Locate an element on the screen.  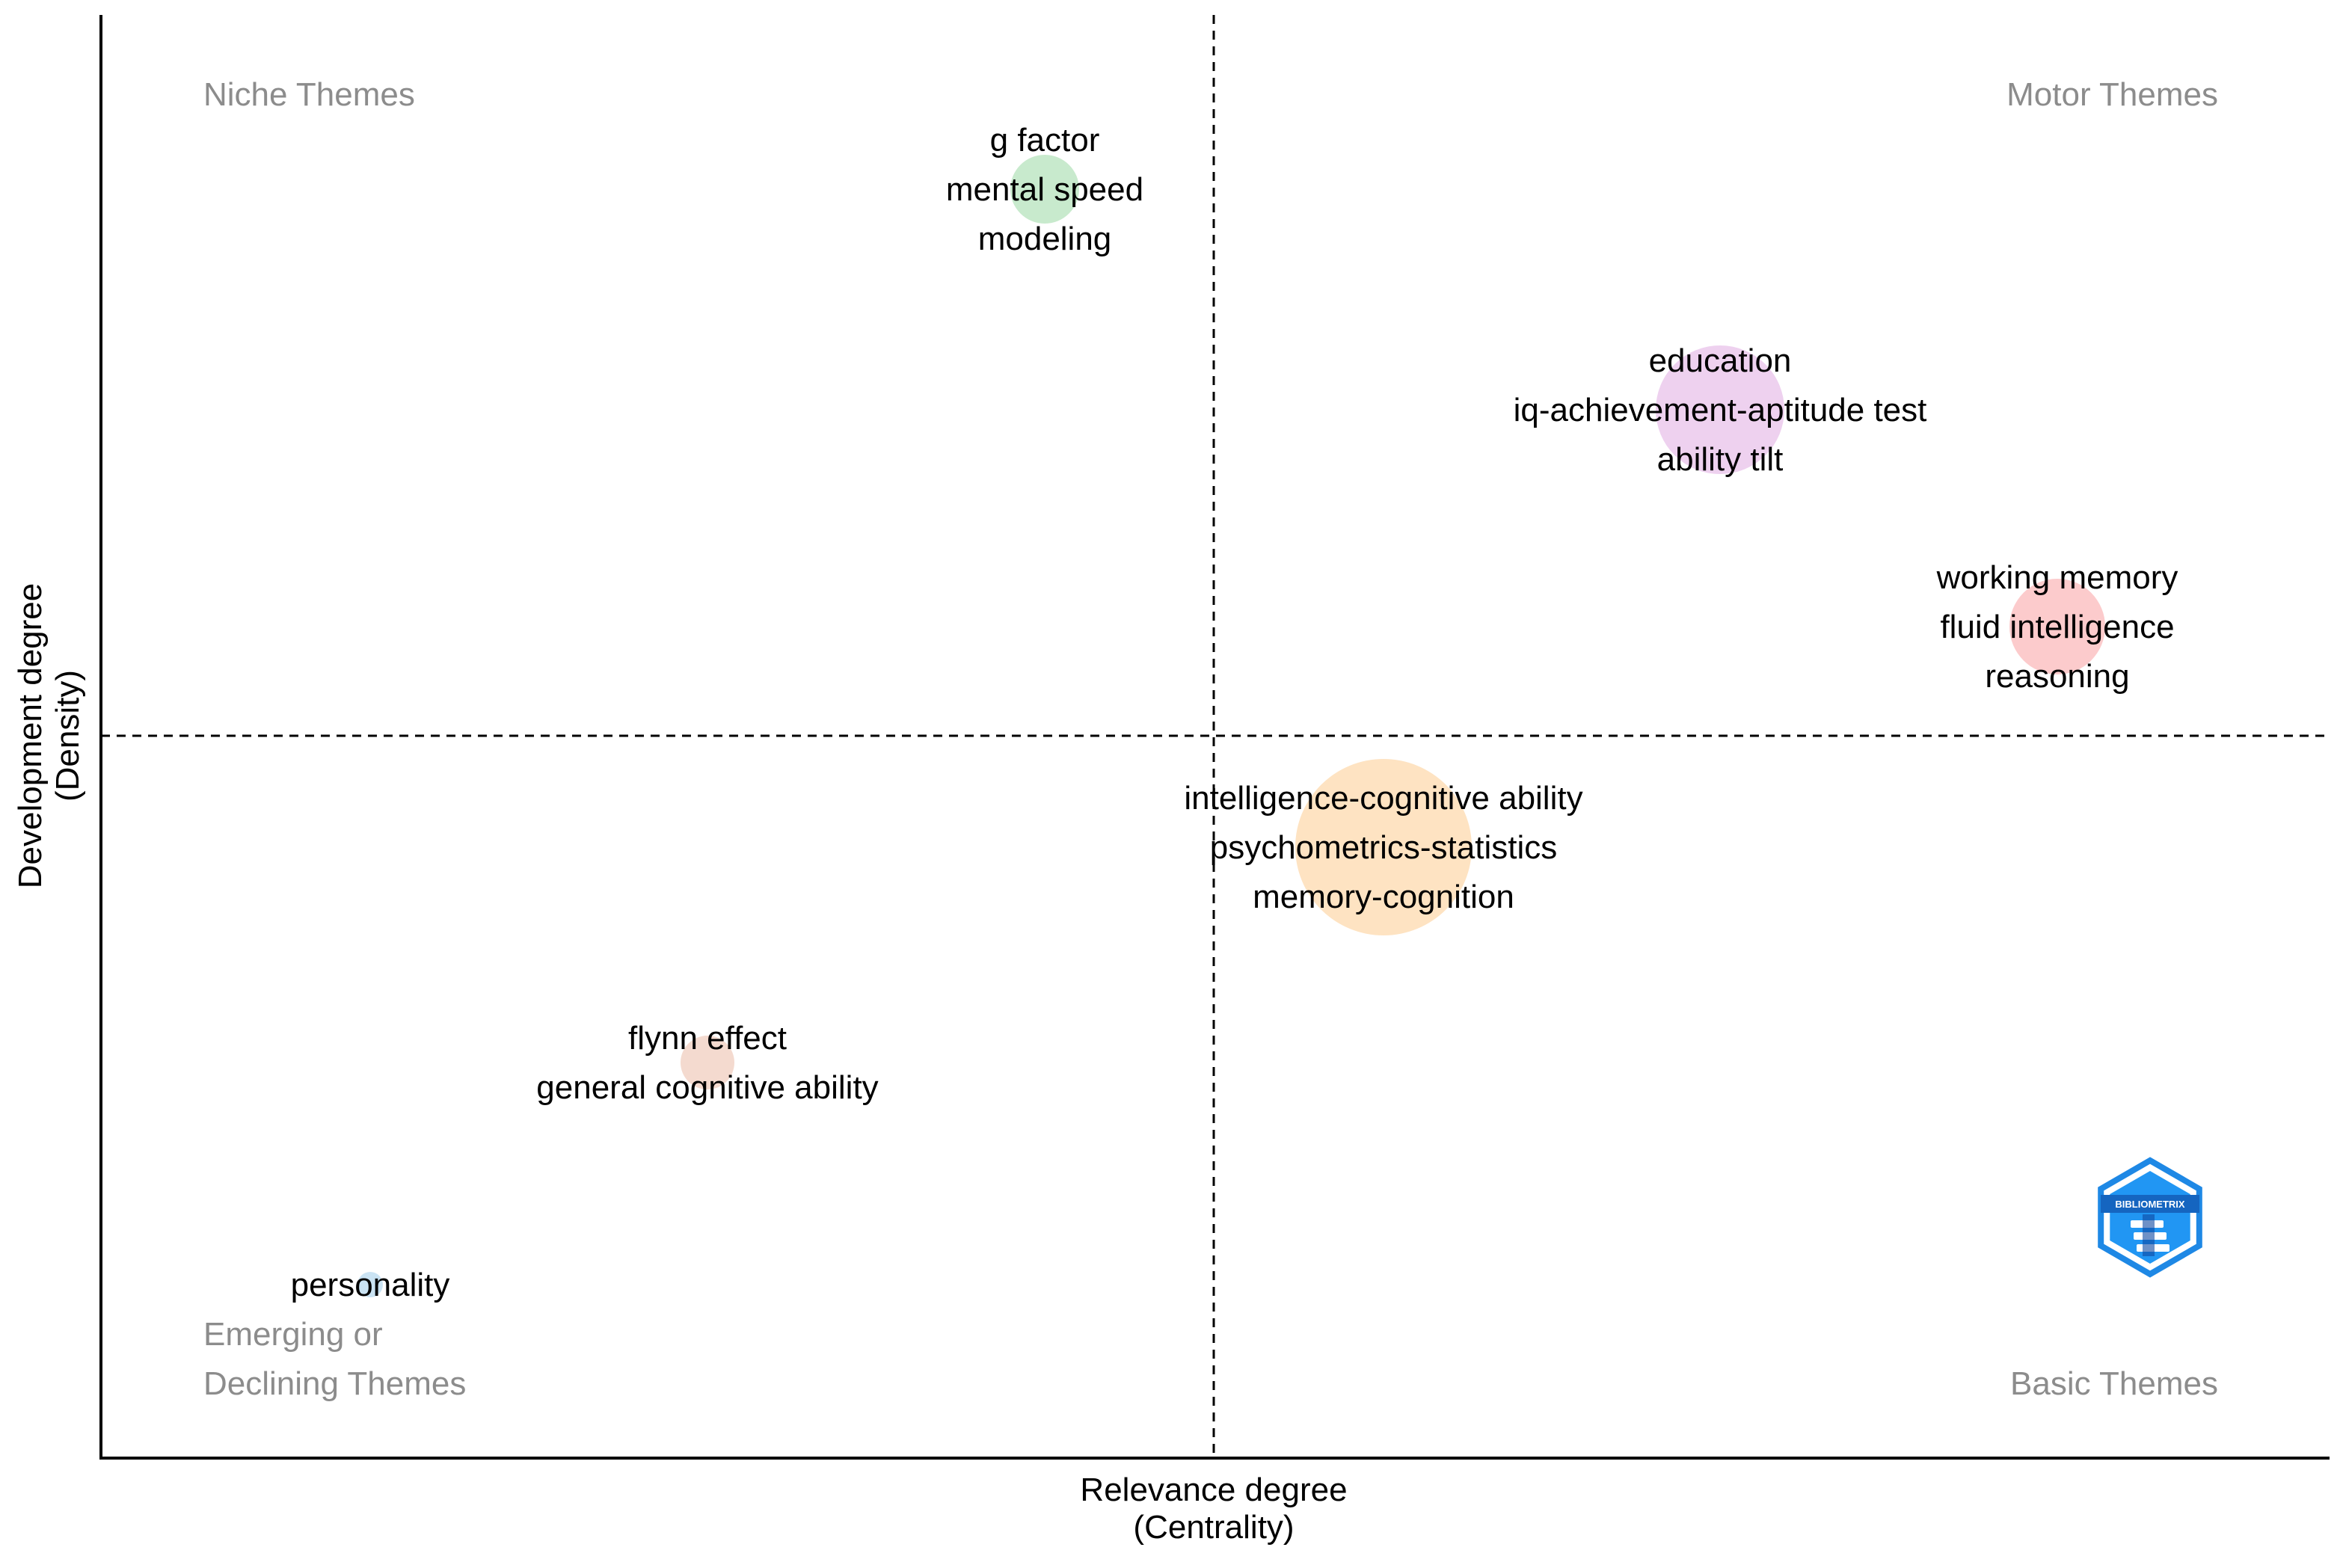
cluster-label-personality-0: personality is located at coordinates (370, 1285).